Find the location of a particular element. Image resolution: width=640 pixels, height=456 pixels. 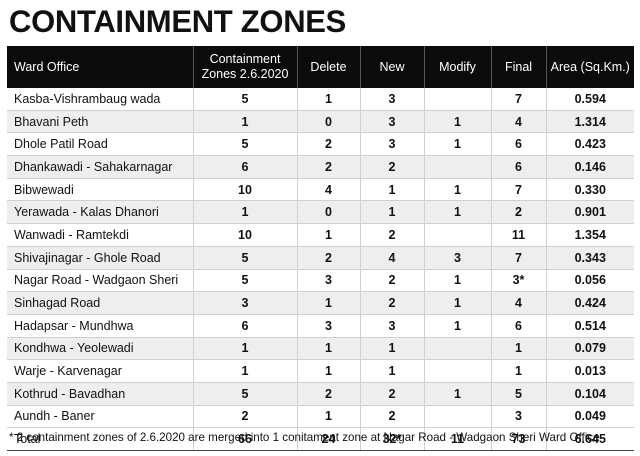

table-row: Aundh - Baner 2 1 2 3 0.049 is located at coordinates (320, 417).